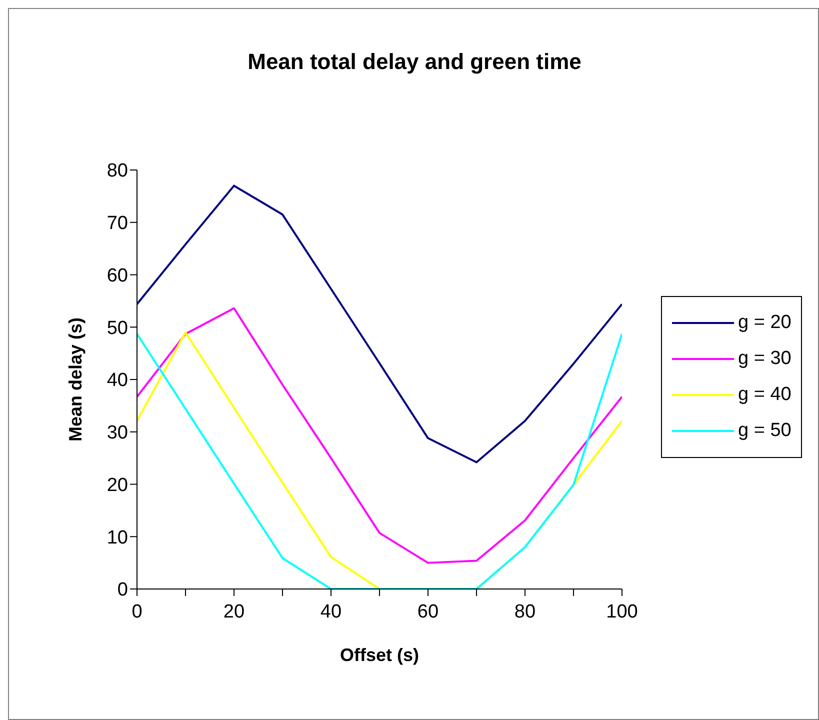 This screenshot has height=720, width=819. What do you see at coordinates (117, 275) in the screenshot?
I see `y-tick-label: 60` at bounding box center [117, 275].